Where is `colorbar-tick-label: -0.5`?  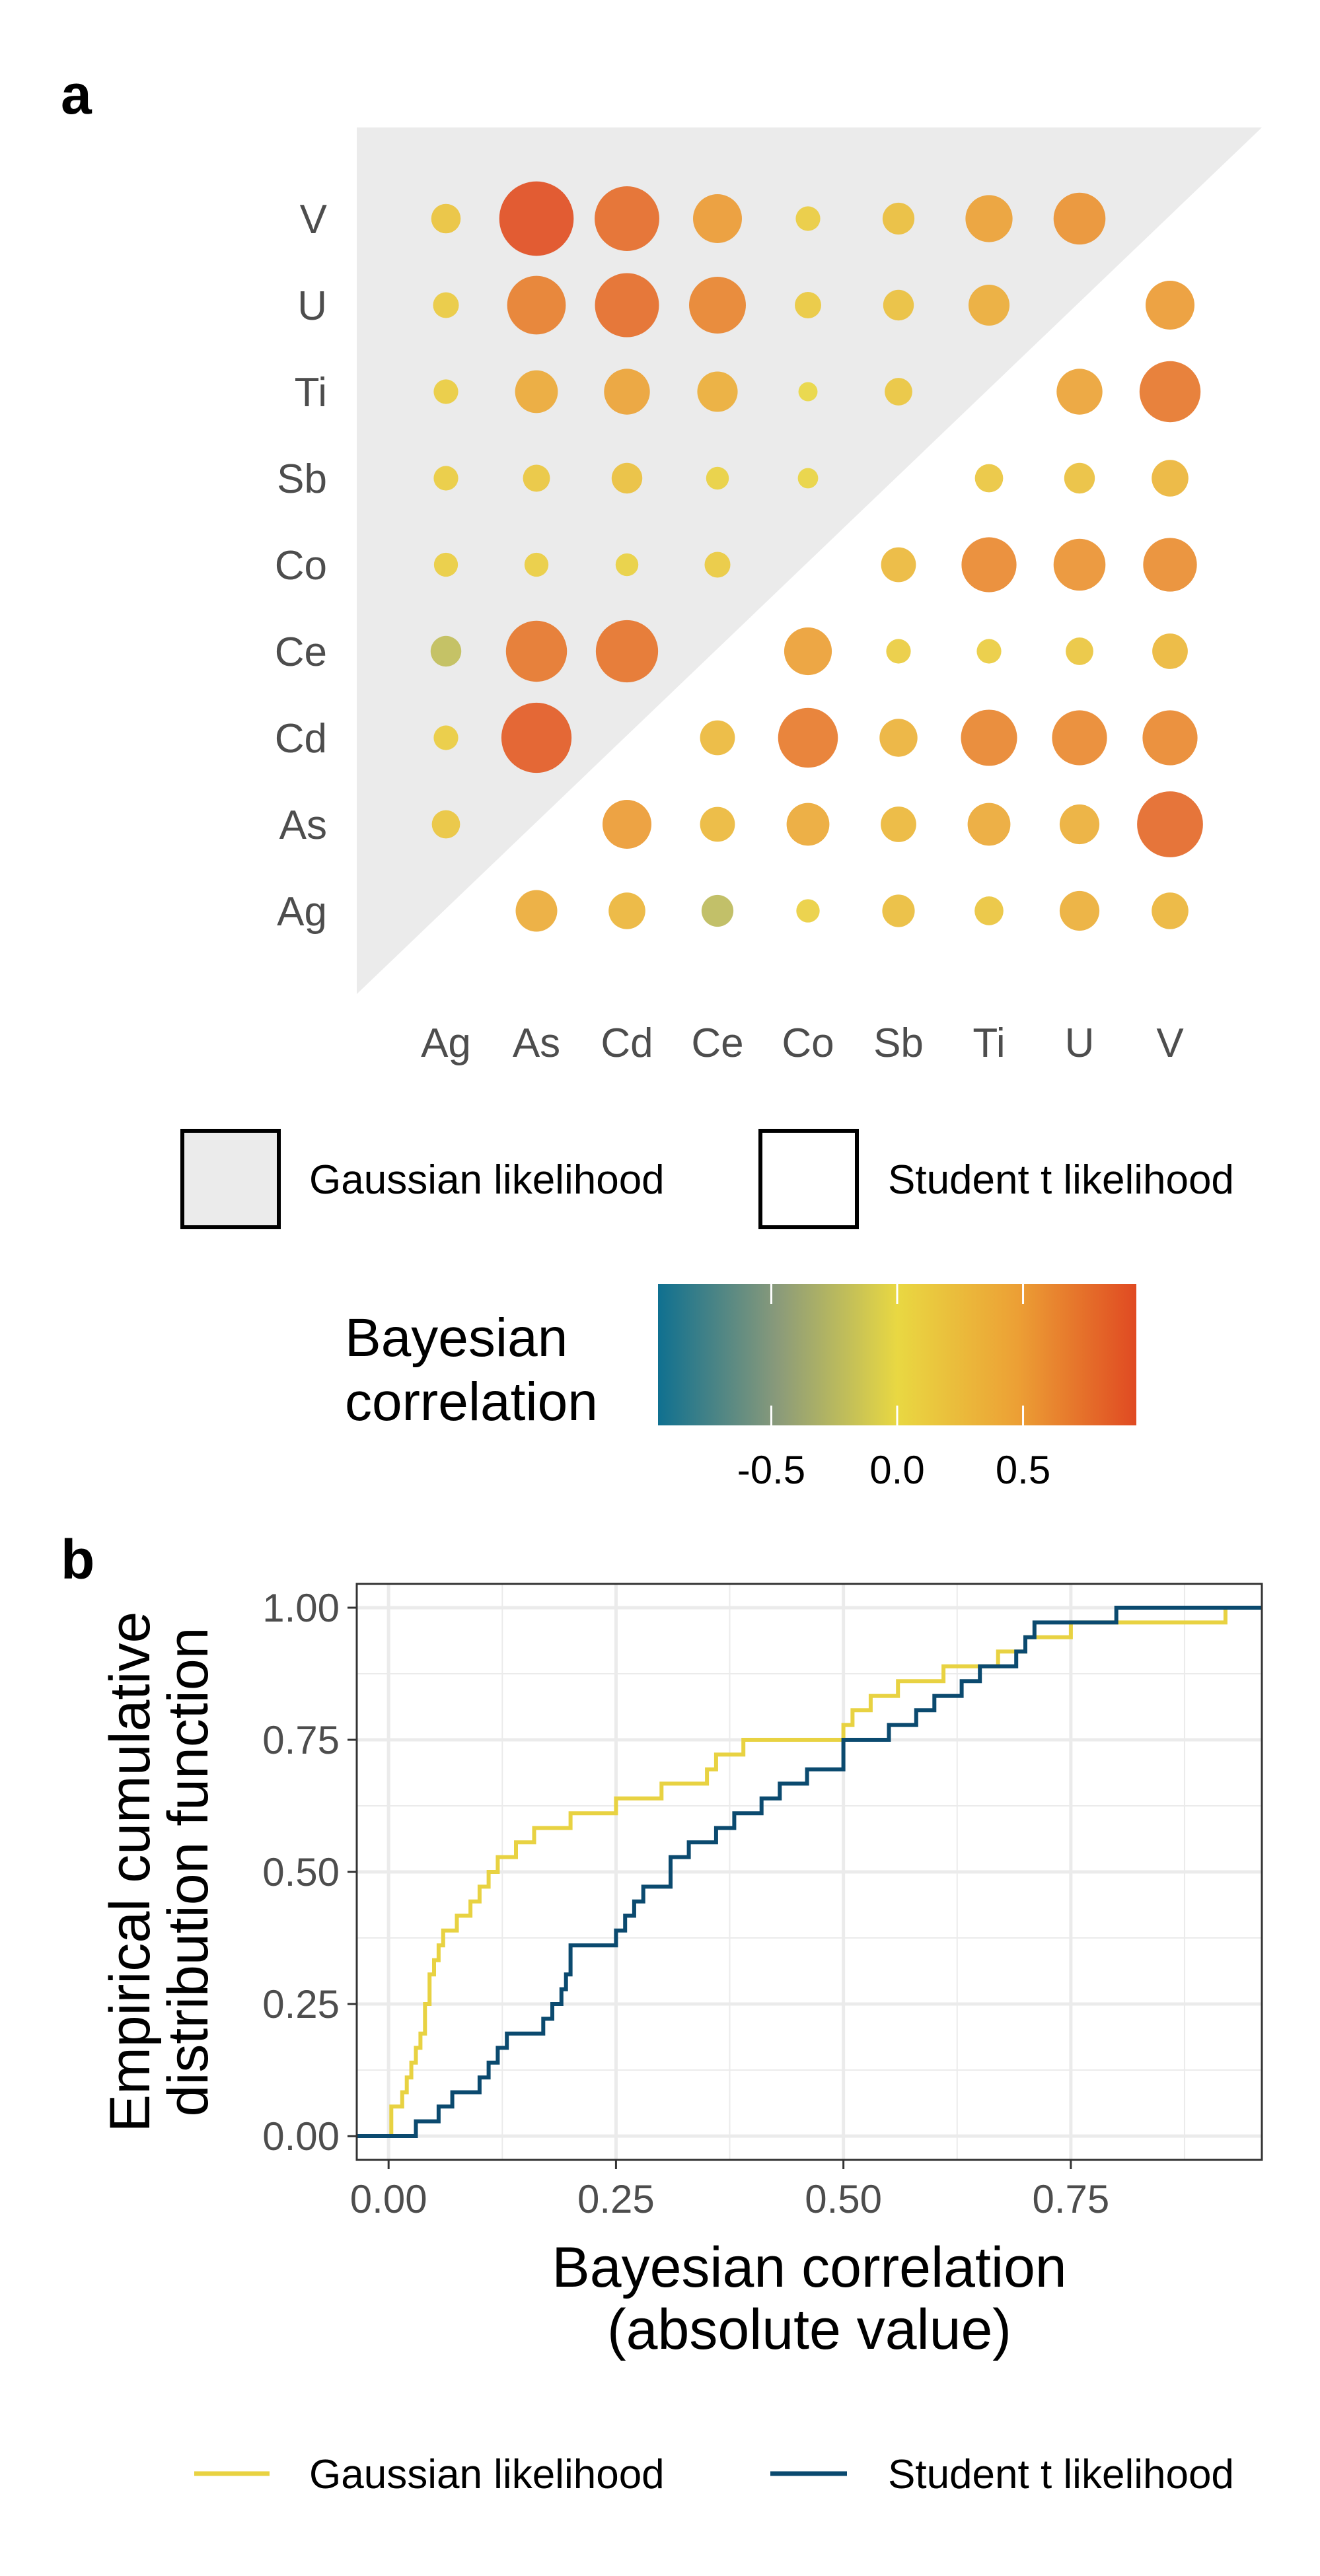
colorbar-tick-label: -0.5 is located at coordinates (771, 1470).